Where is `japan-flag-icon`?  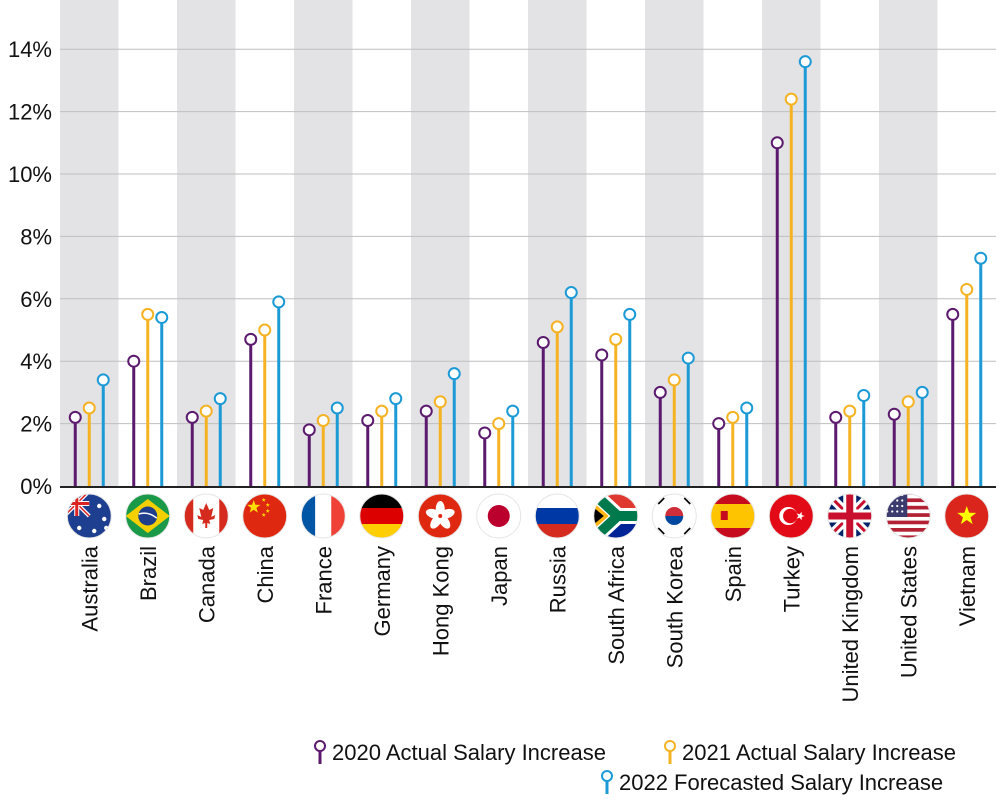 japan-flag-icon is located at coordinates (499, 516).